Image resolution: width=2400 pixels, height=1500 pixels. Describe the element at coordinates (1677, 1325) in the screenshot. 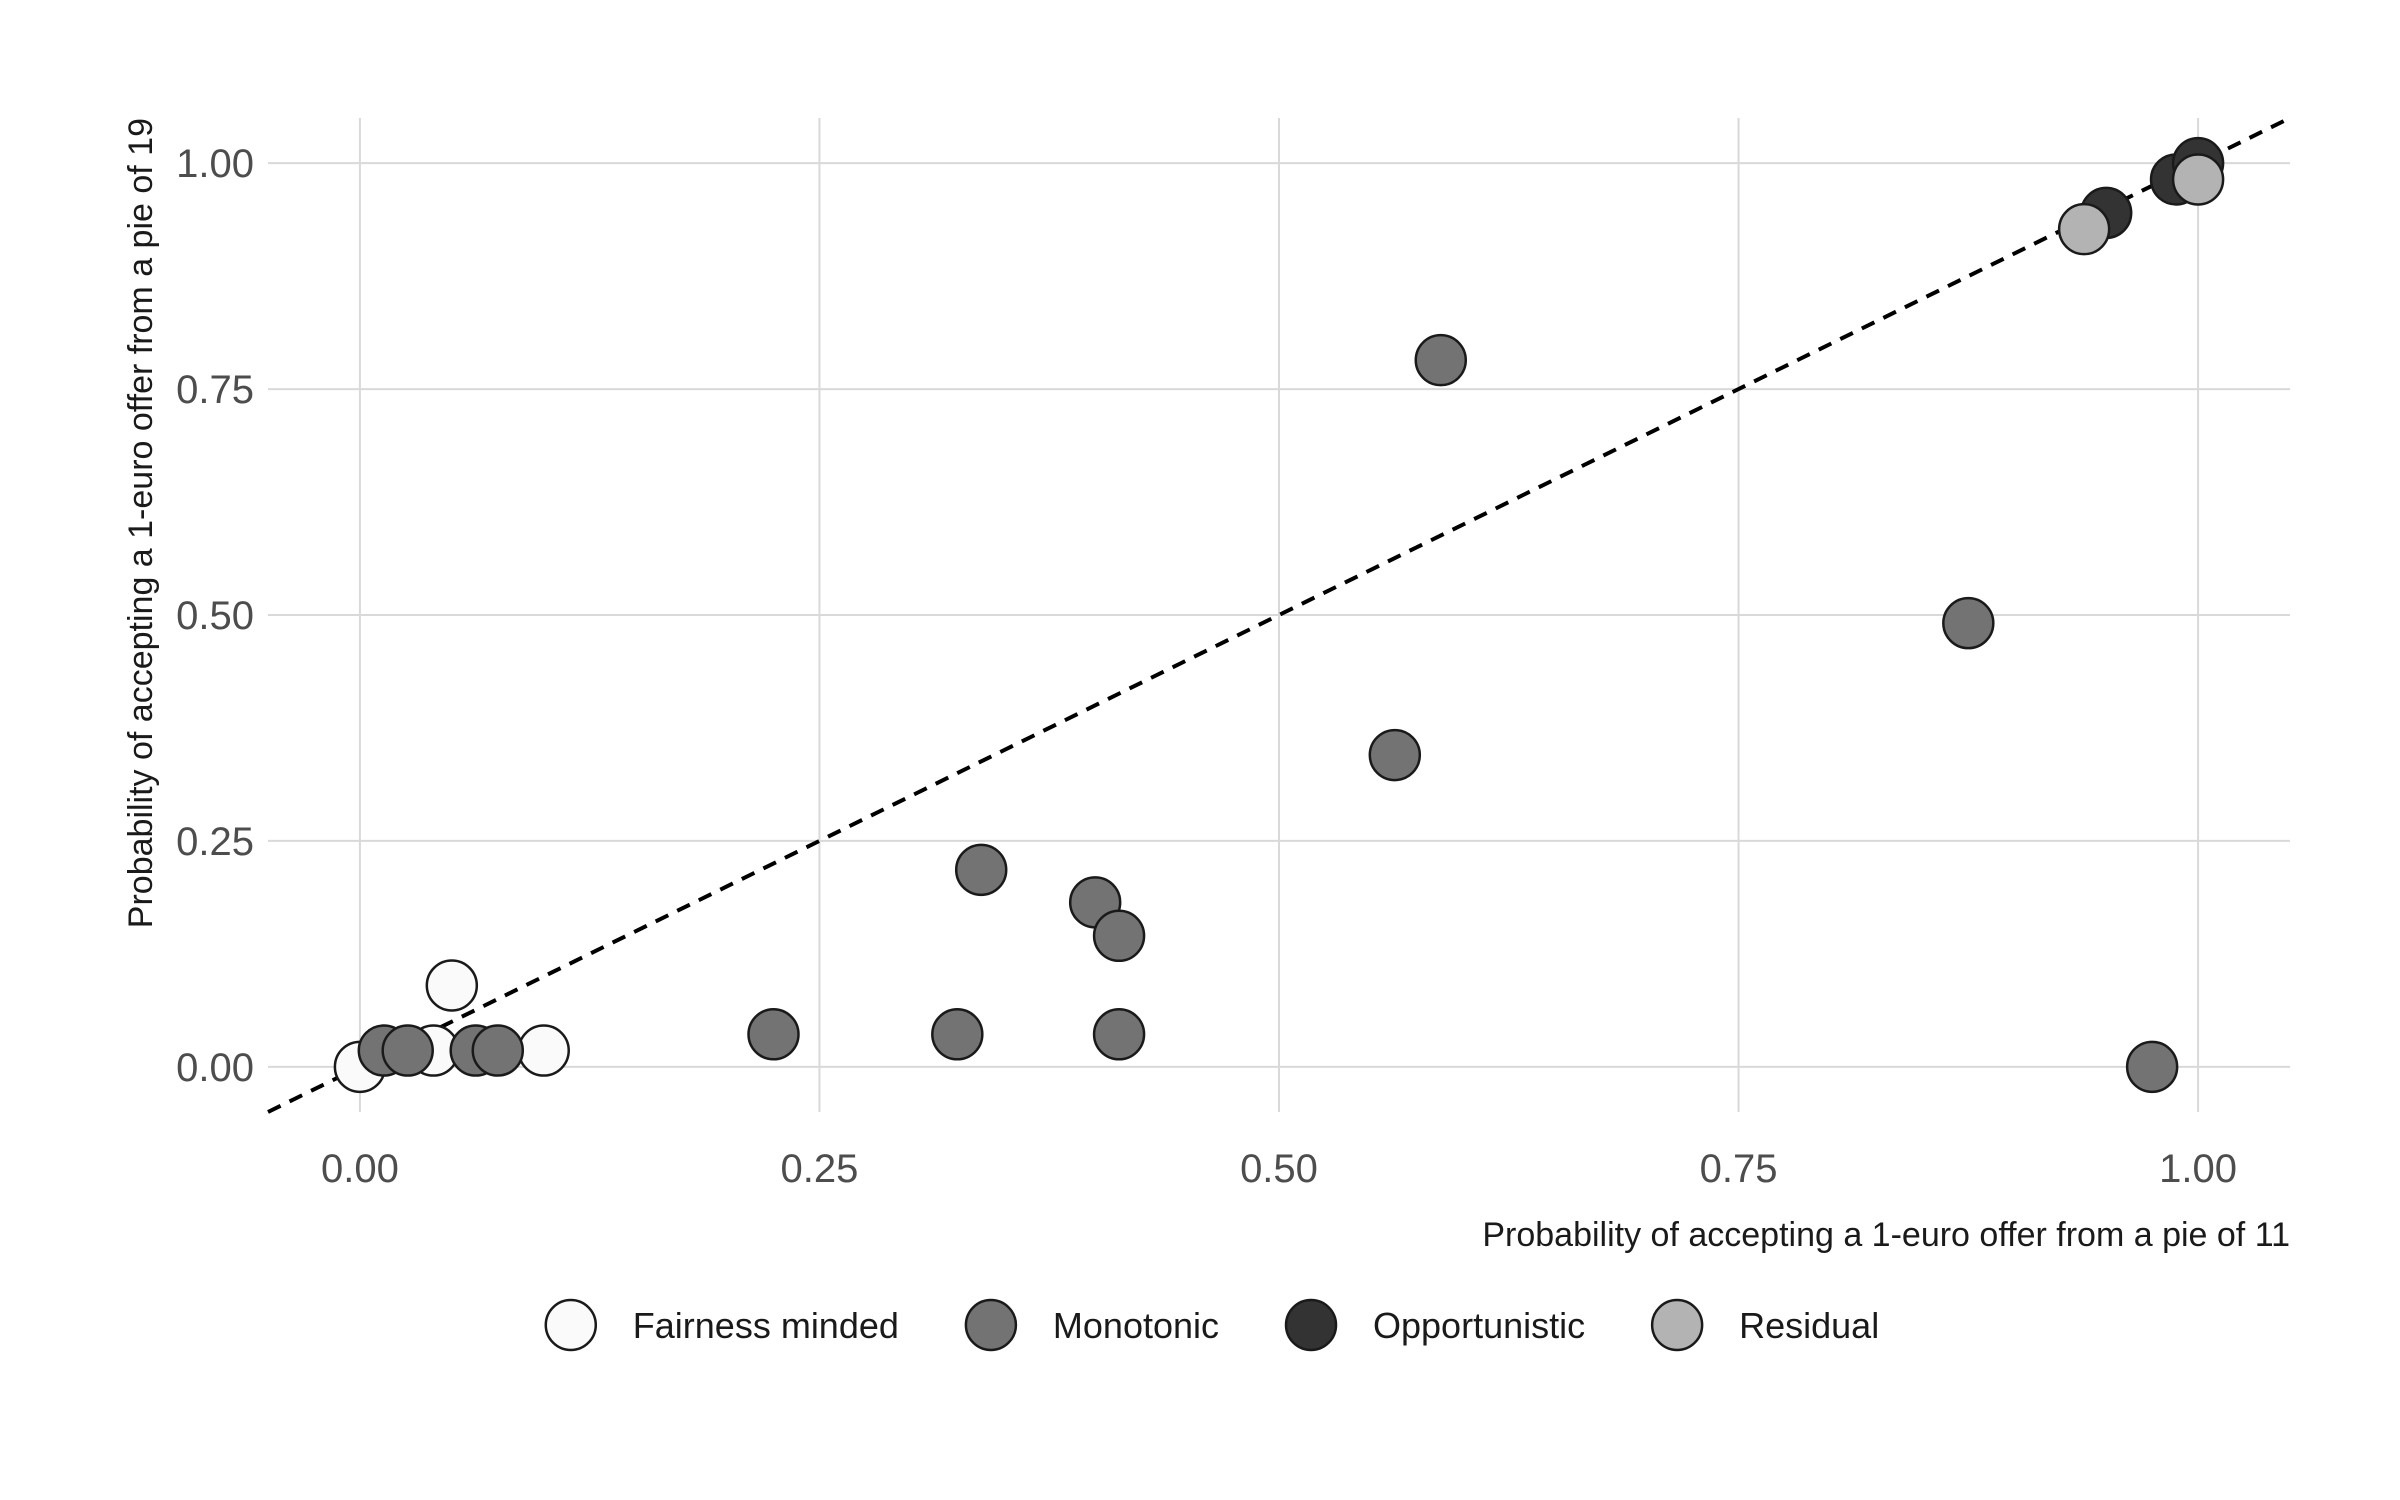

I see `legend-key-residual` at that location.